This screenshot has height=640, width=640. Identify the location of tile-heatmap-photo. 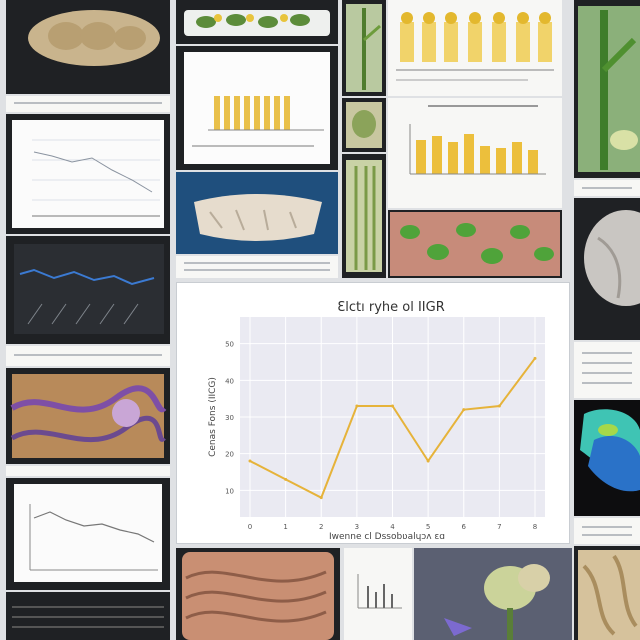
(607, 458).